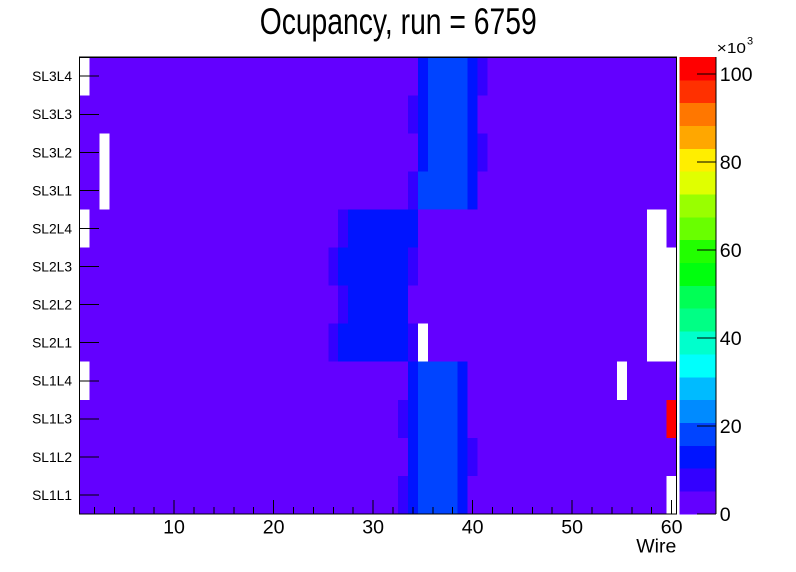 Image resolution: width=796 pixels, height=572 pixels. What do you see at coordinates (731, 163) in the screenshot?
I see `svg-text: 80` at bounding box center [731, 163].